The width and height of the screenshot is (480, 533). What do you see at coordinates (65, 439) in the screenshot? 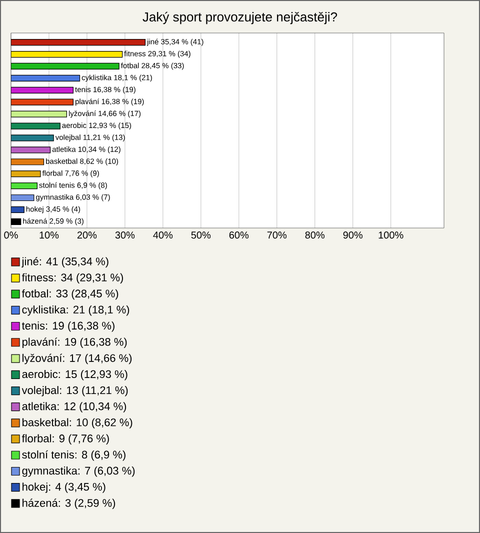
I see `legend-label: florbal: 9 (7,76 %)` at bounding box center [65, 439].